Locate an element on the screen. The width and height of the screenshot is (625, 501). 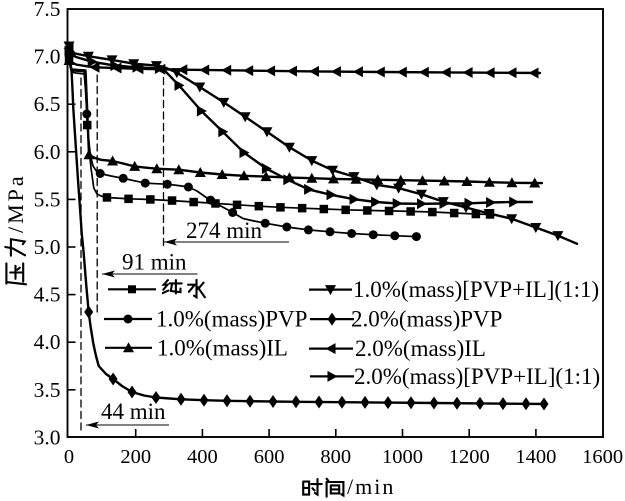
svg-text: 7.0 is located at coordinates (47, 57).